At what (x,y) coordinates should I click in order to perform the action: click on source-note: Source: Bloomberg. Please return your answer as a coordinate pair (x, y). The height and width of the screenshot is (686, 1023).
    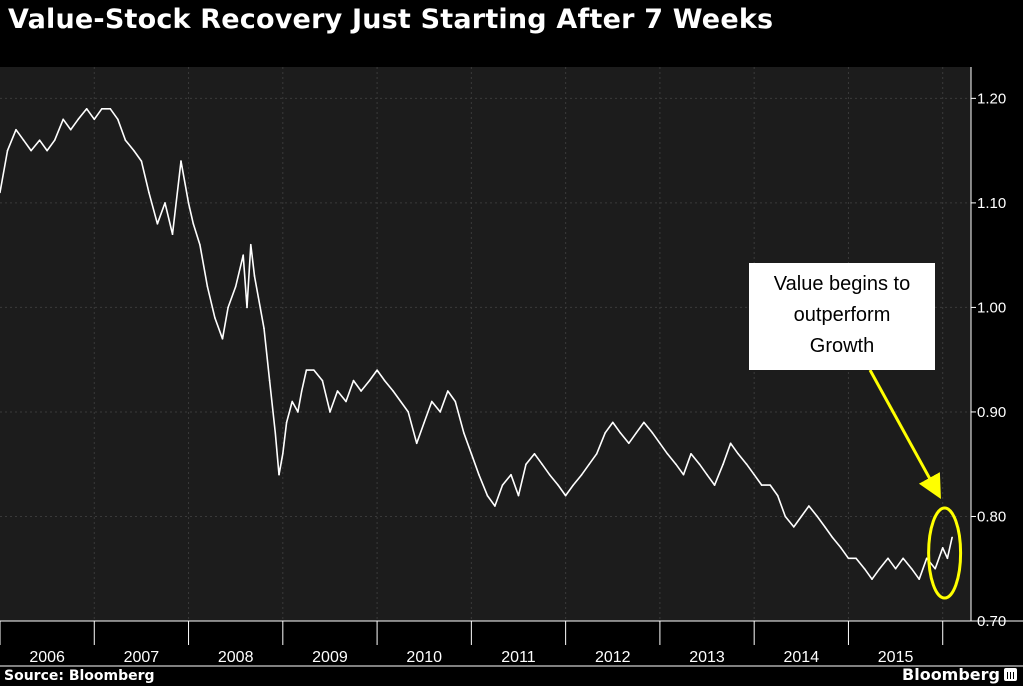
    Looking at the image, I should click on (79, 676).